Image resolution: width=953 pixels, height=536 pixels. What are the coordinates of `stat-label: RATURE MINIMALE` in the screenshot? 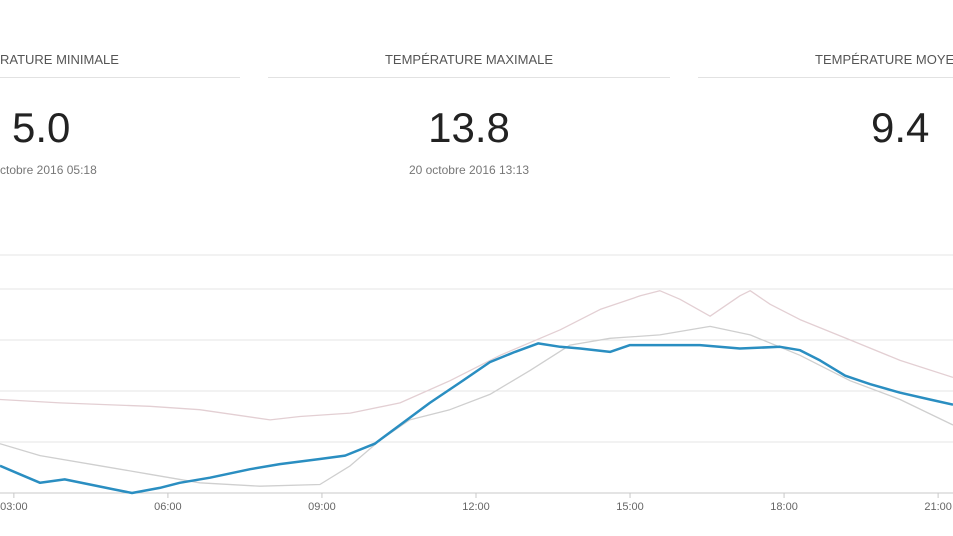 It's located at (59, 59).